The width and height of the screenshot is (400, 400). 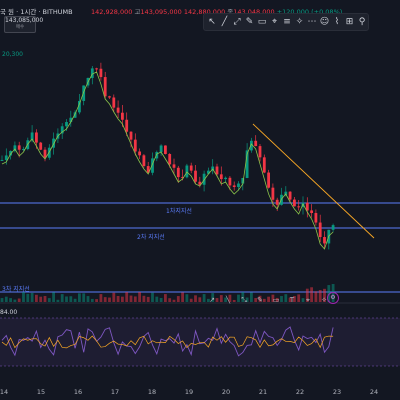 What do you see at coordinates (151, 237) in the screenshot?
I see `support-label-2: 2차 지지선` at bounding box center [151, 237].